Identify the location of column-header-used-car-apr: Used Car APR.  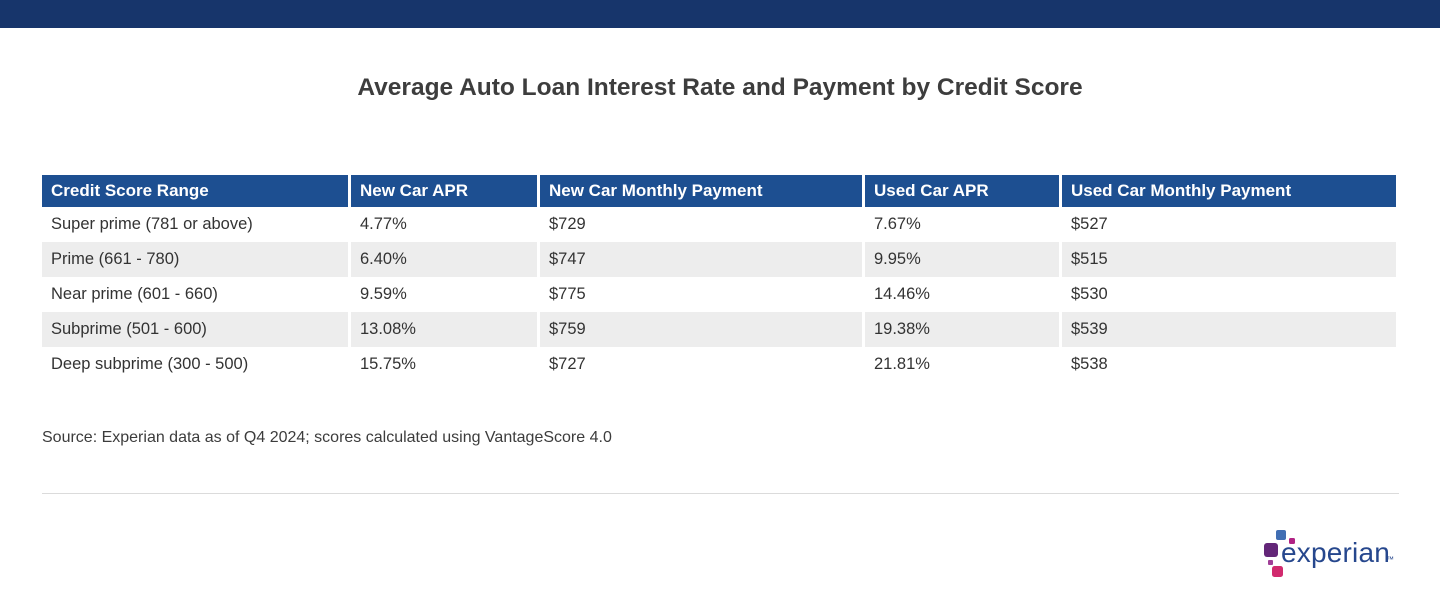
(960, 191).